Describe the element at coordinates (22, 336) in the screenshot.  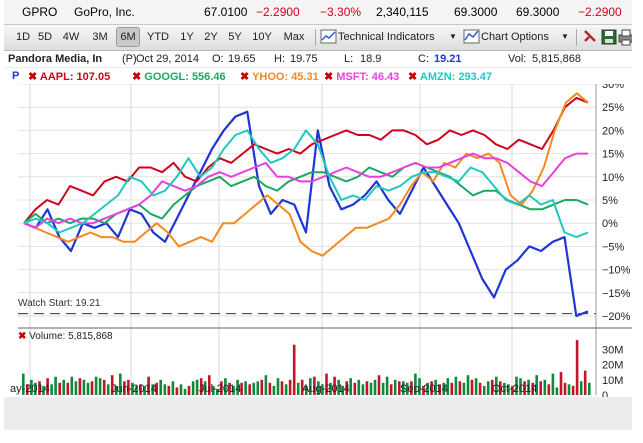
I see `remove-volume-icon: ✖` at that location.